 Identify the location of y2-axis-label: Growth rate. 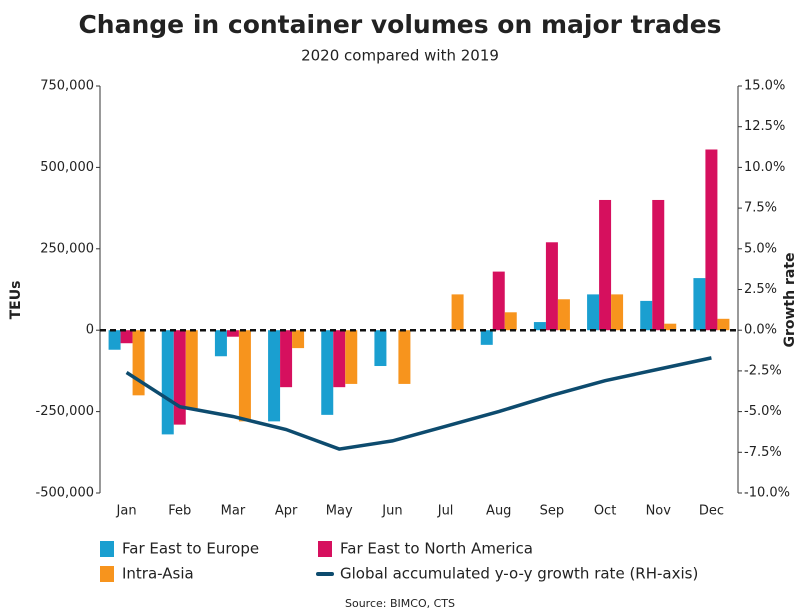
(790, 299).